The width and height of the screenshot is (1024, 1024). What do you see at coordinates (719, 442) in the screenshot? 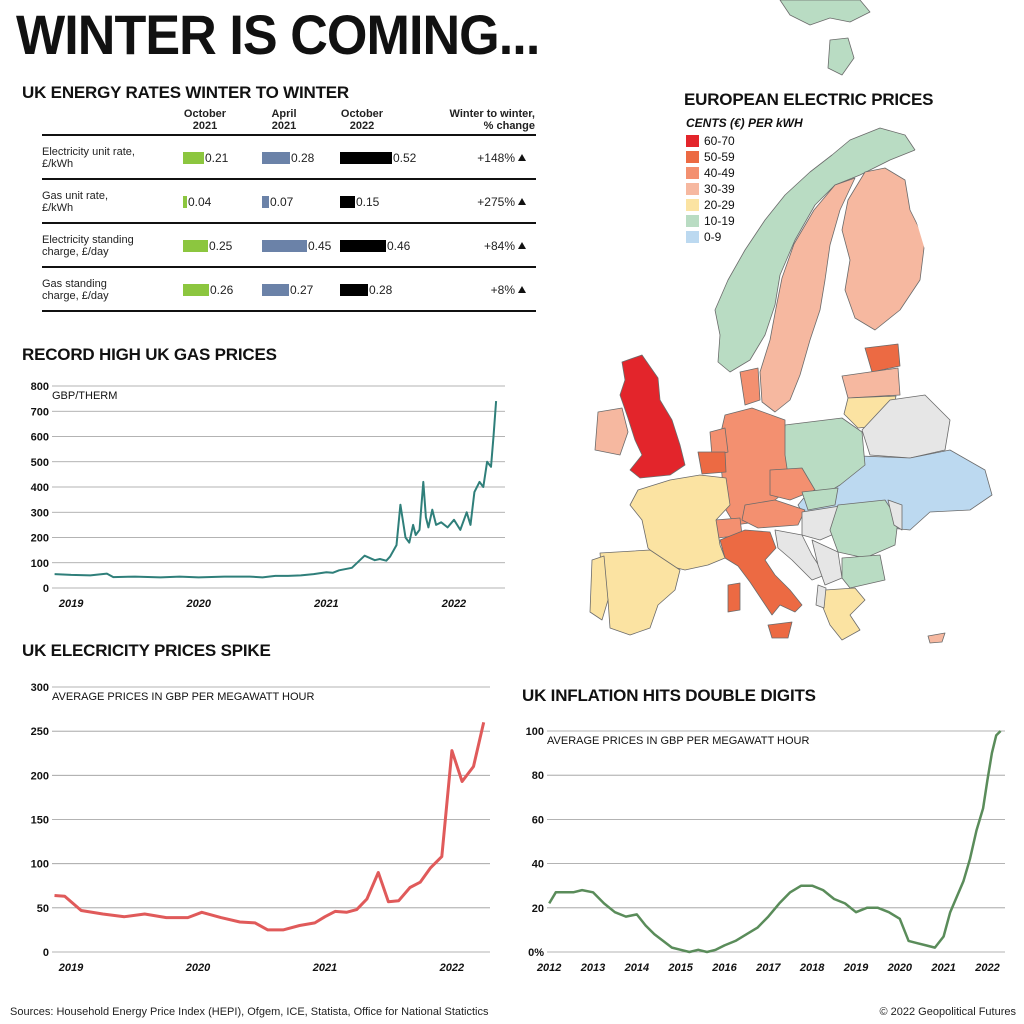
I see `map-netherlands` at bounding box center [719, 442].